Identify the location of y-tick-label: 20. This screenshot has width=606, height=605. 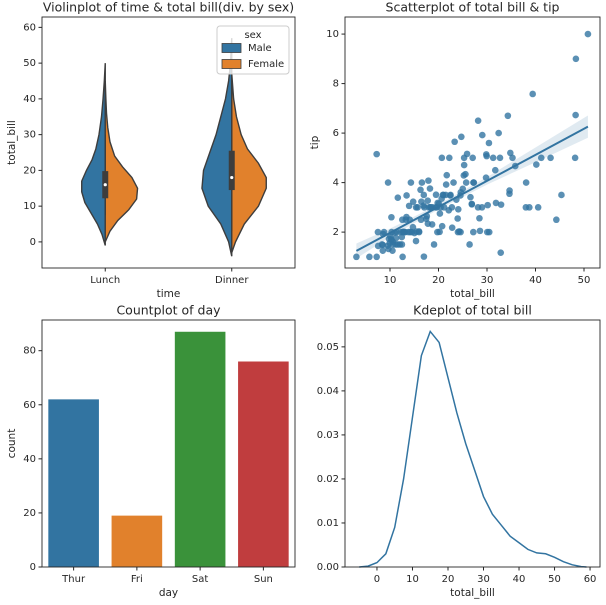
(29, 170).